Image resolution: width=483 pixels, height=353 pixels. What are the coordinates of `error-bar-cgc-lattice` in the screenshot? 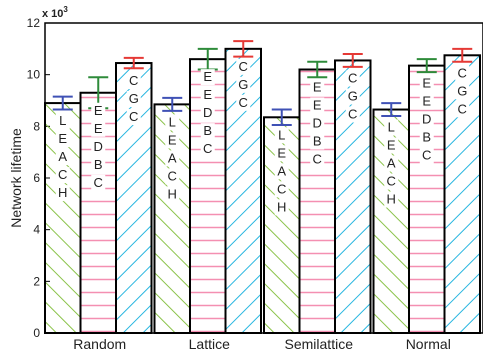 It's located at (243, 49).